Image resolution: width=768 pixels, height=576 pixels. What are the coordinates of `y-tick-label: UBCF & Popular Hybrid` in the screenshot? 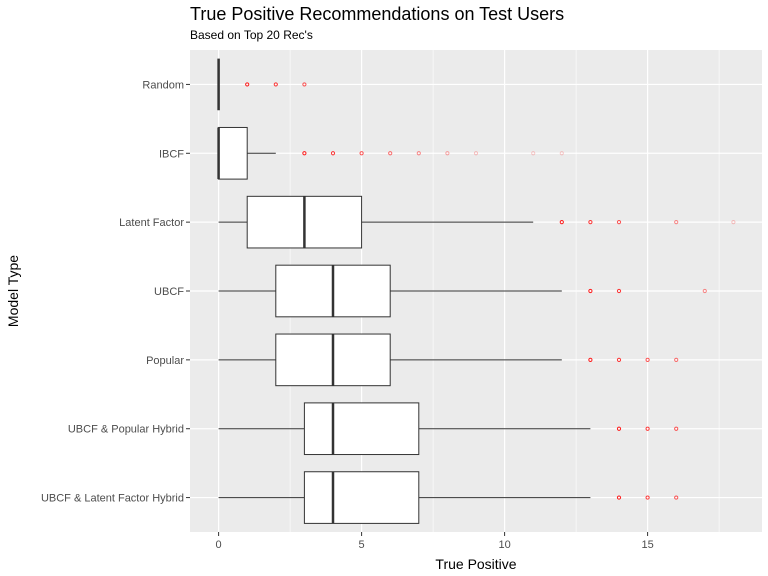 It's located at (126, 430).